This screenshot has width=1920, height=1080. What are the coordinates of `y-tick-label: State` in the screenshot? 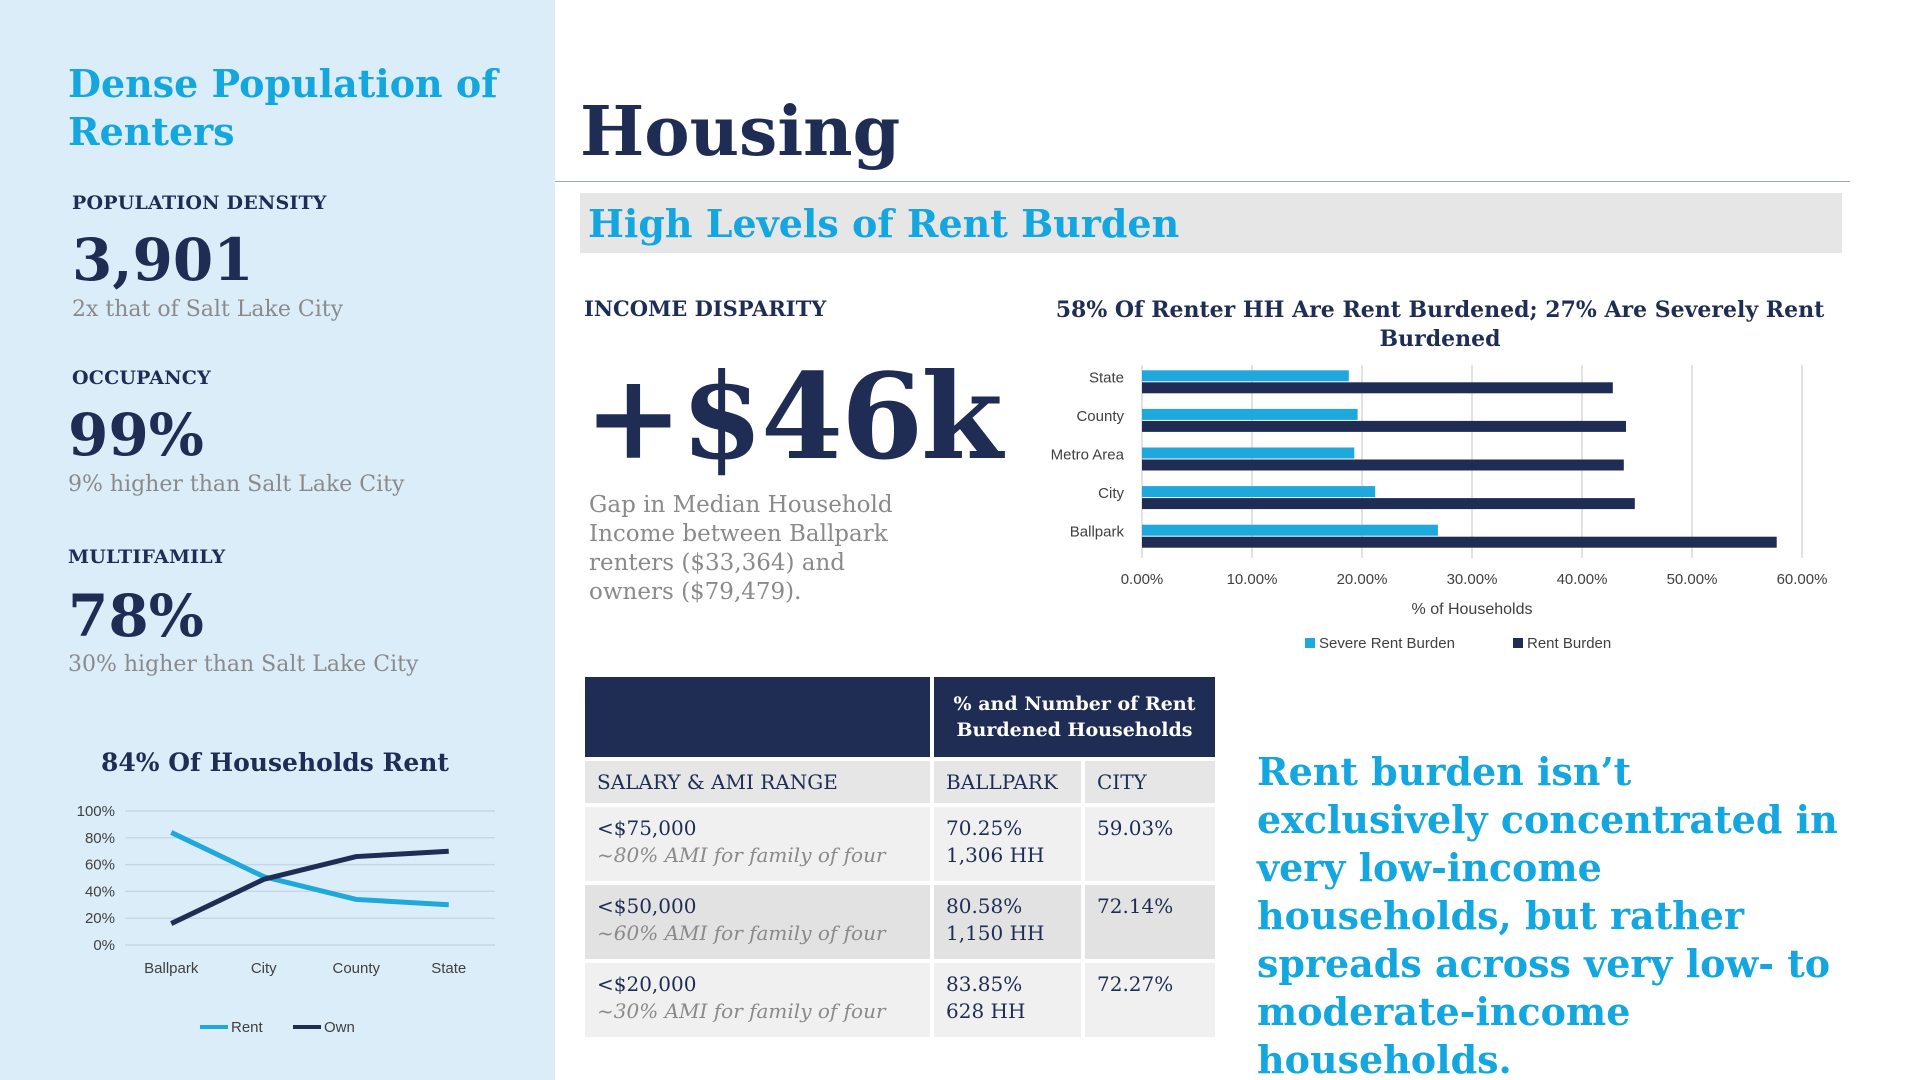 It's located at (1106, 377).